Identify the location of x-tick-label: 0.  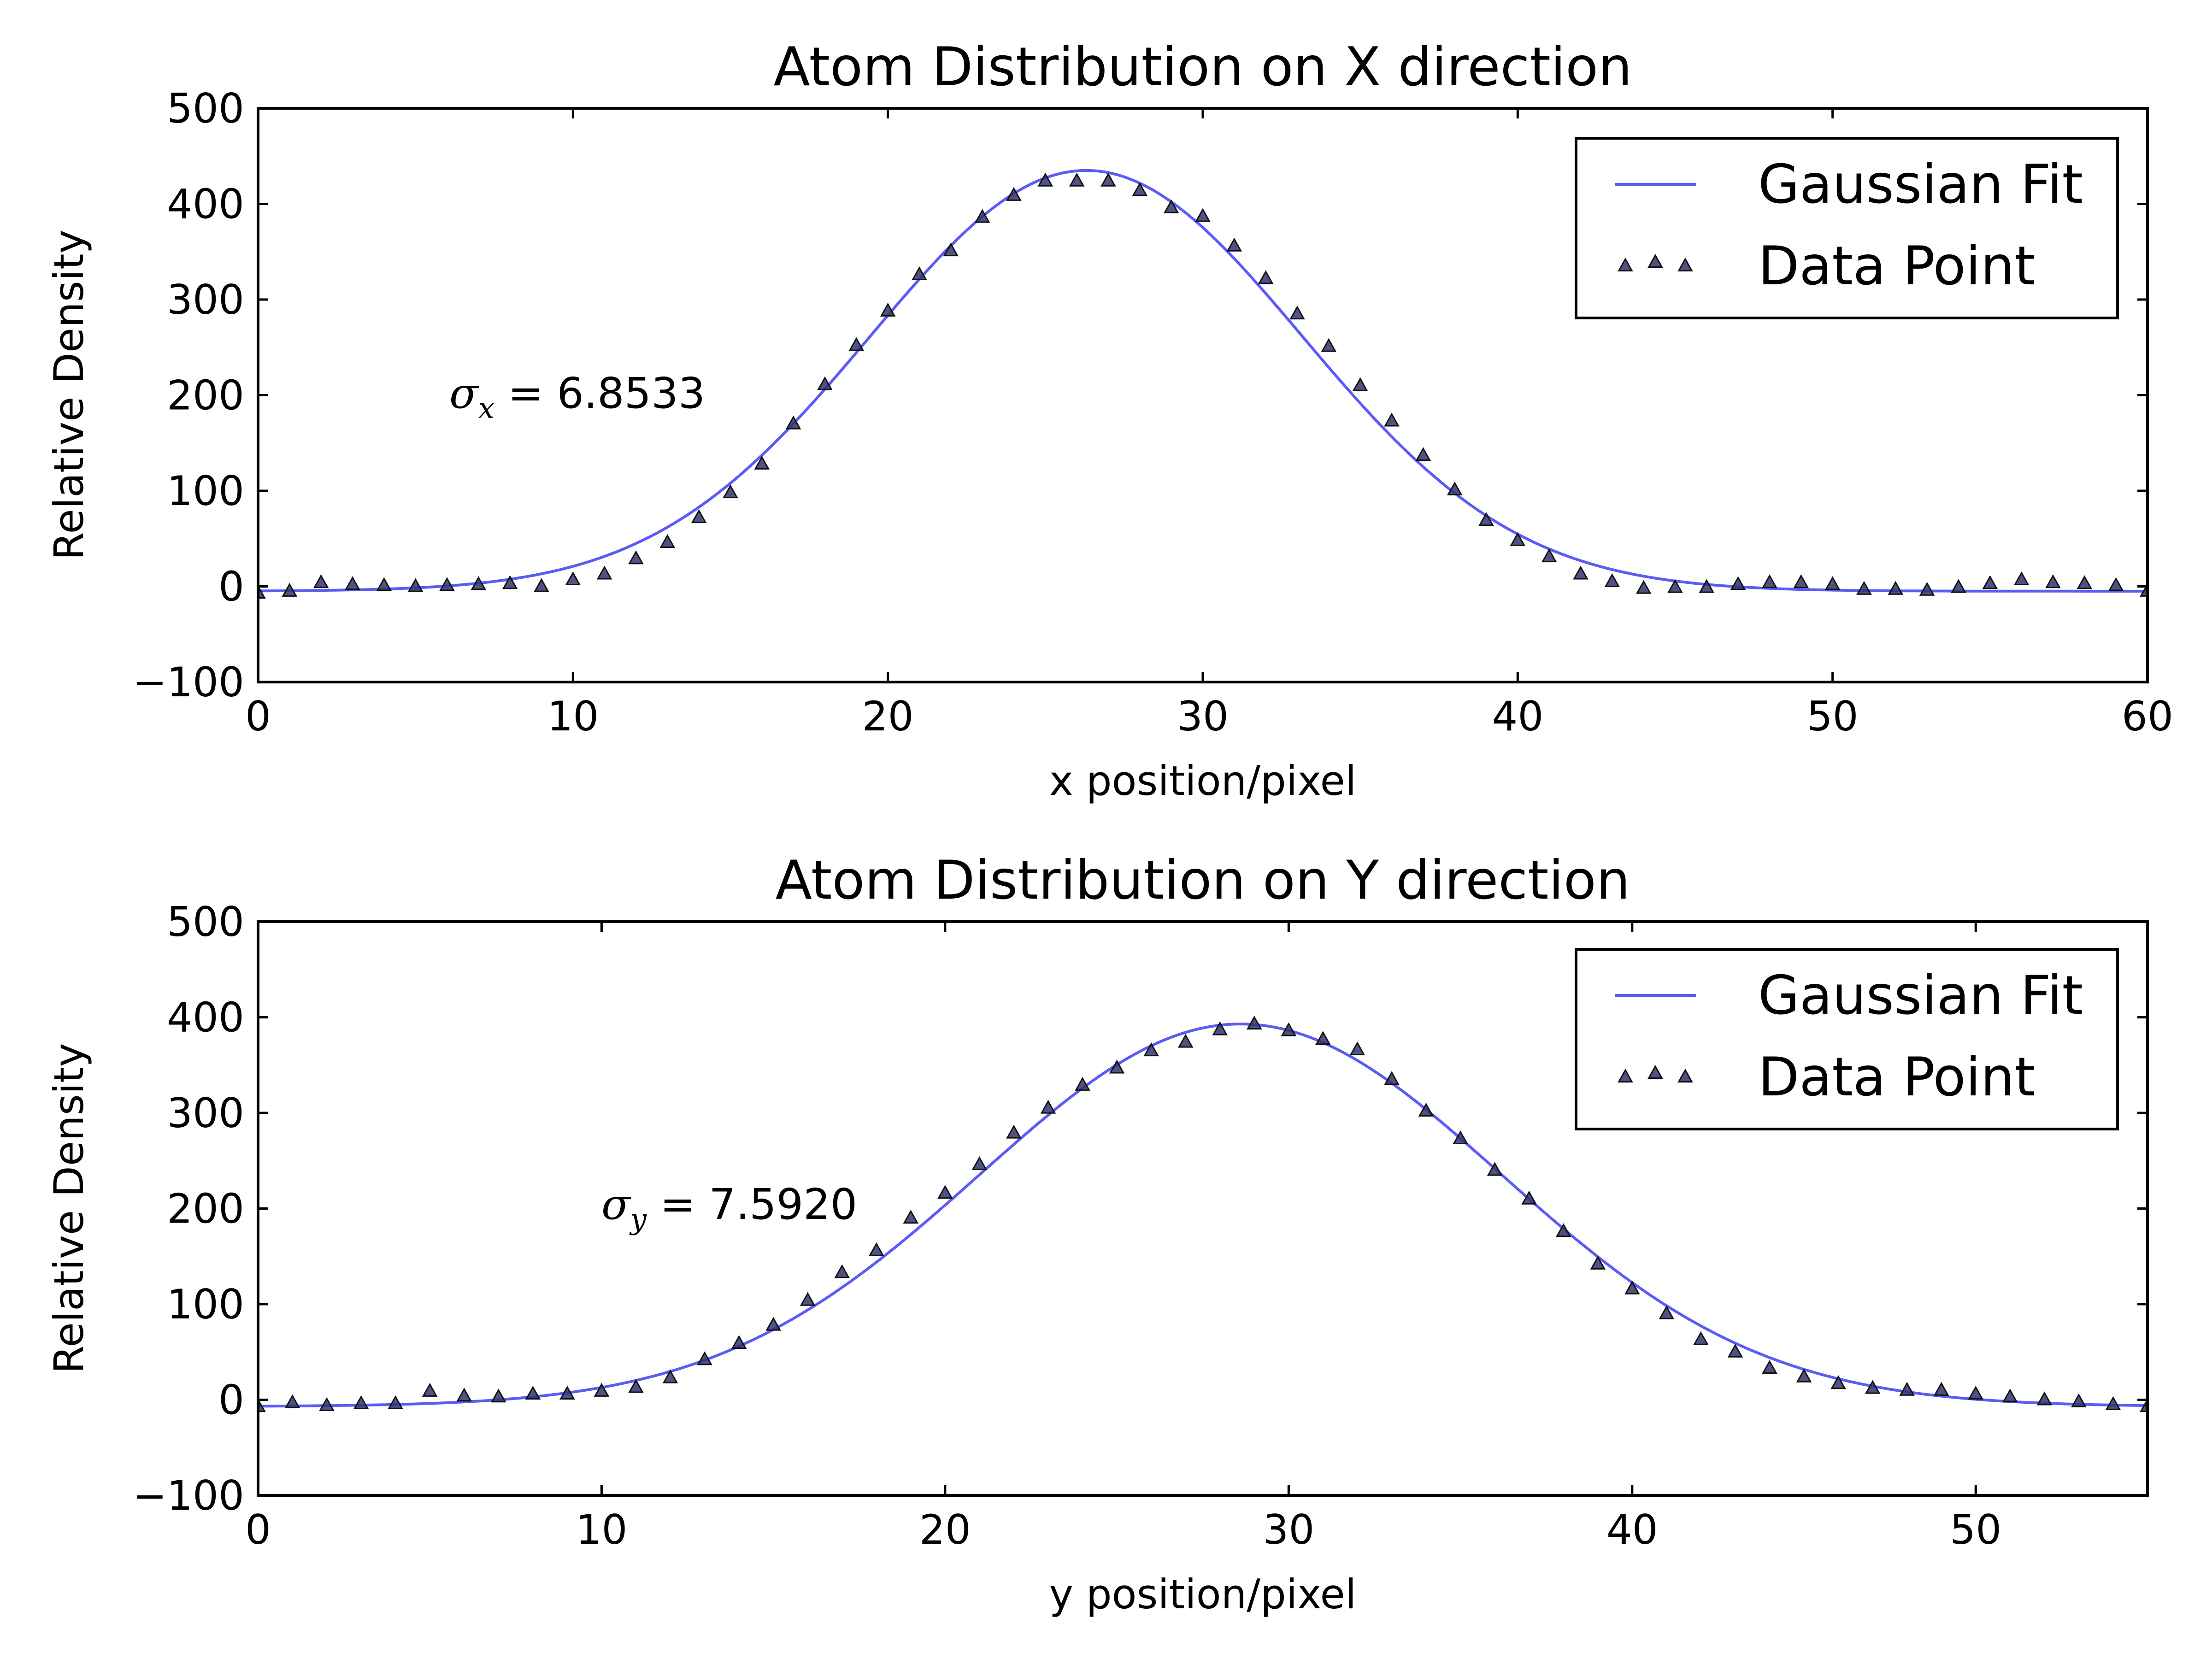
(258, 716).